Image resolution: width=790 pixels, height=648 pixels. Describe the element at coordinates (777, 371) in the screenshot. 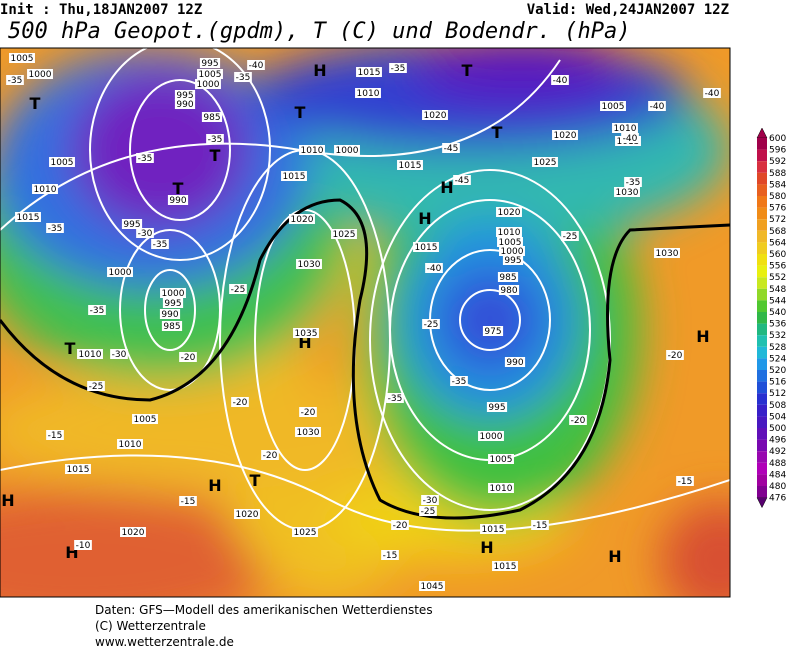

I see `colorbar-label: 520` at that location.